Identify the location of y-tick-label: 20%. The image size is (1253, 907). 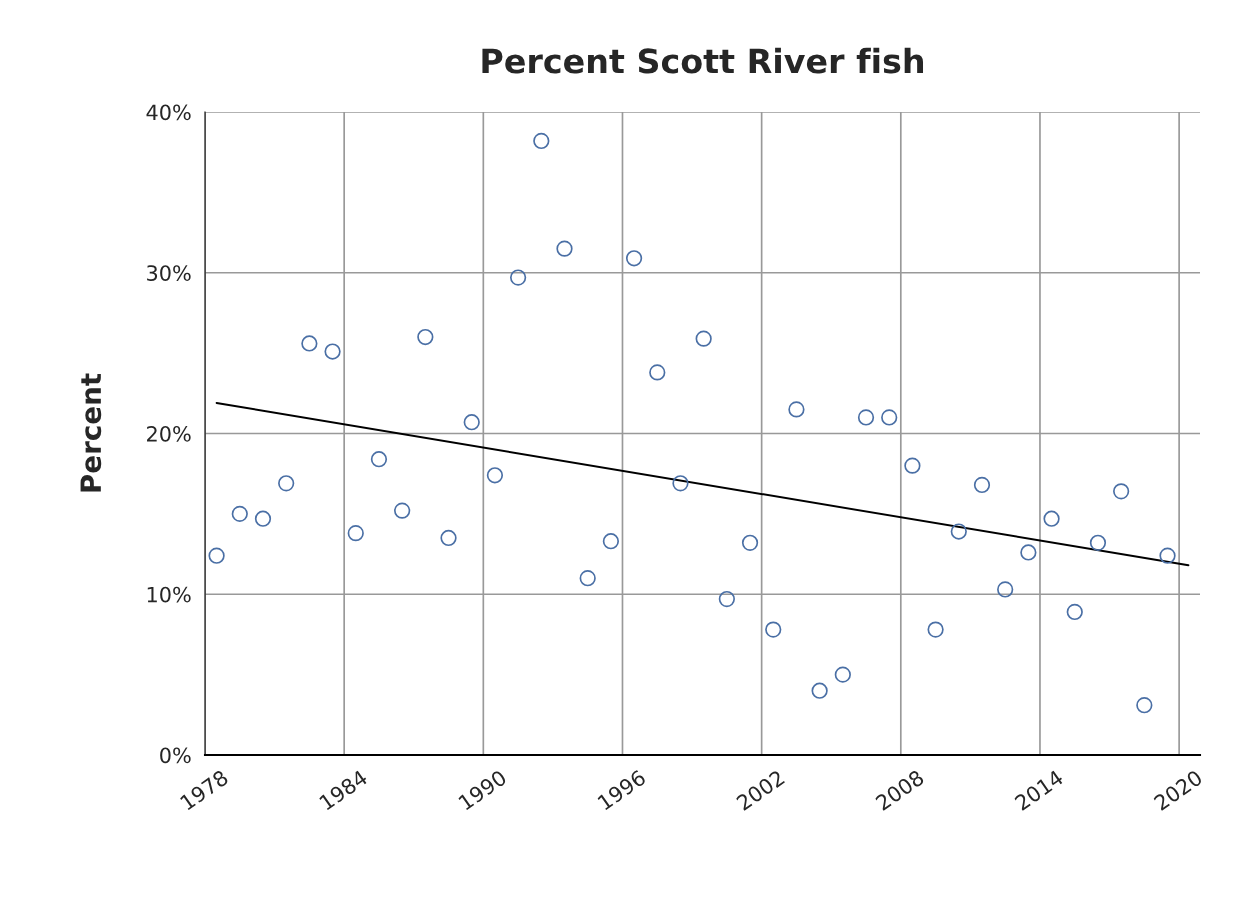
(169, 433).